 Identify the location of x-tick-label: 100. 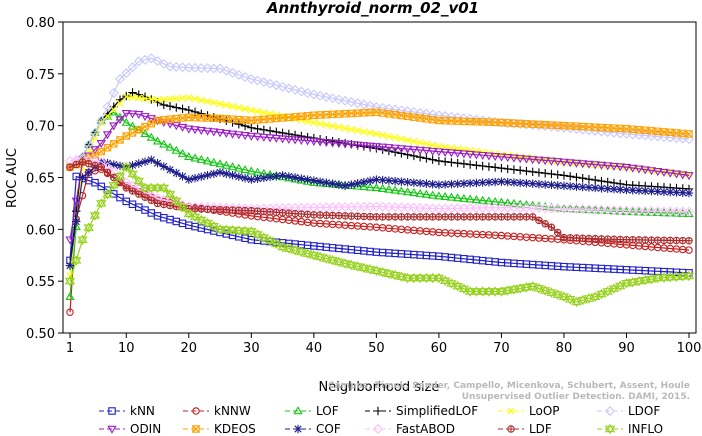
(689, 348).